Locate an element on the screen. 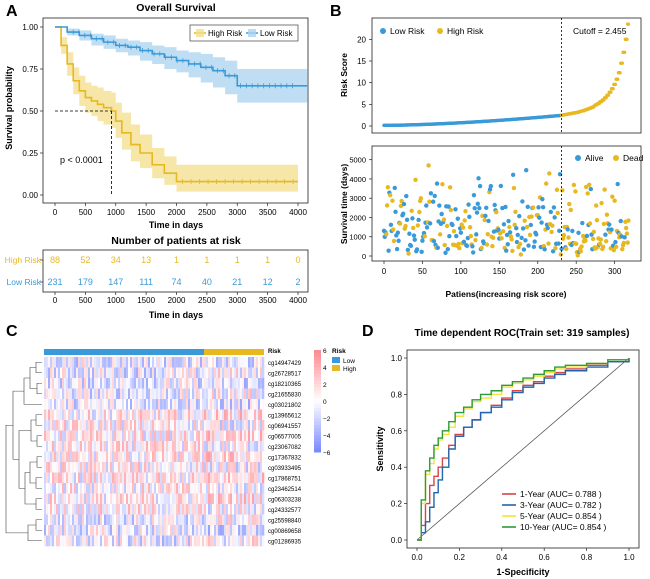  heatmap-gene-label: cg13965612 is located at coordinates (285, 416).